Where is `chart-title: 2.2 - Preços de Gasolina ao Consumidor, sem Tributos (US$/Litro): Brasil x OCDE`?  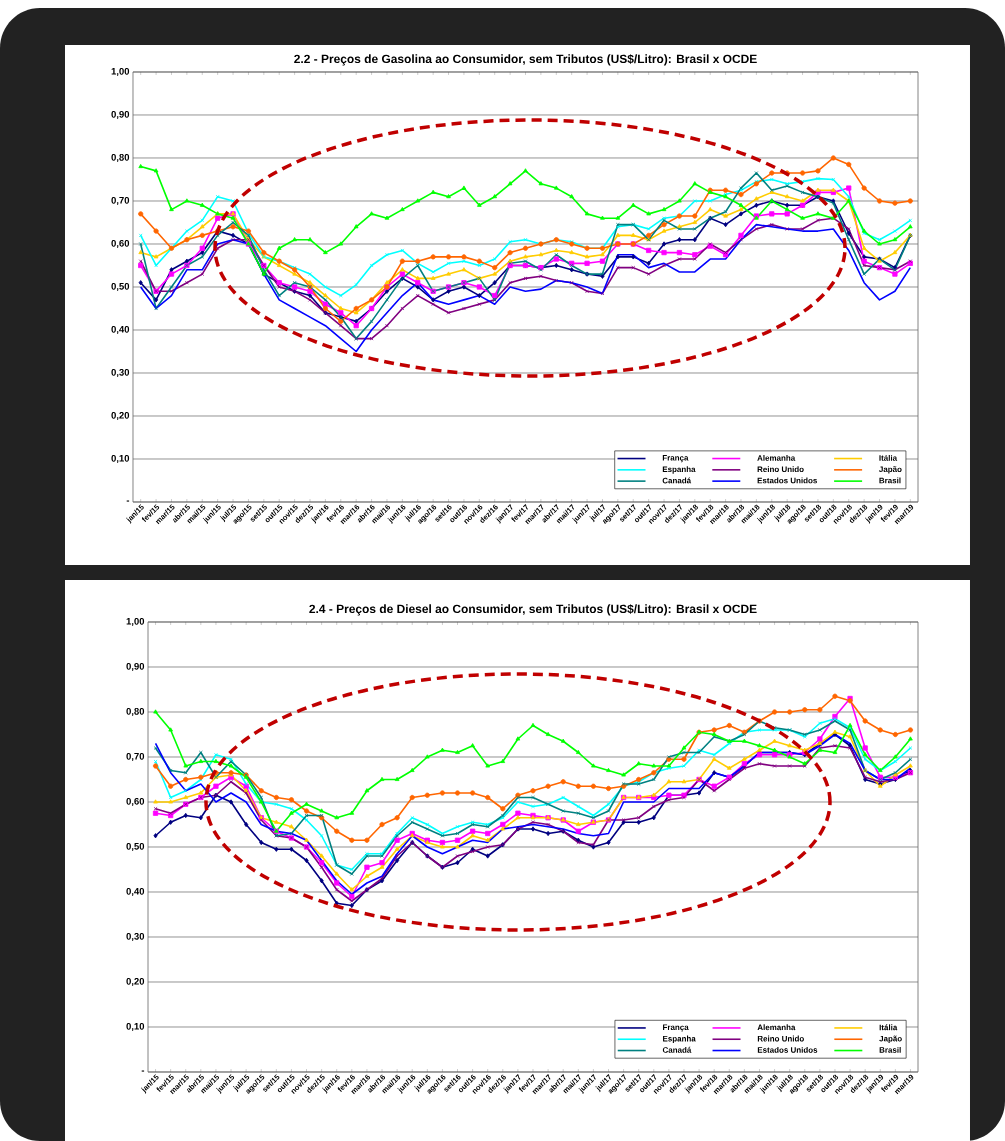
chart-title: 2.2 - Preços de Gasolina ao Consumidor, sem Tributos (US$/Litro): Brasil x OCDE is located at coordinates (525, 60).